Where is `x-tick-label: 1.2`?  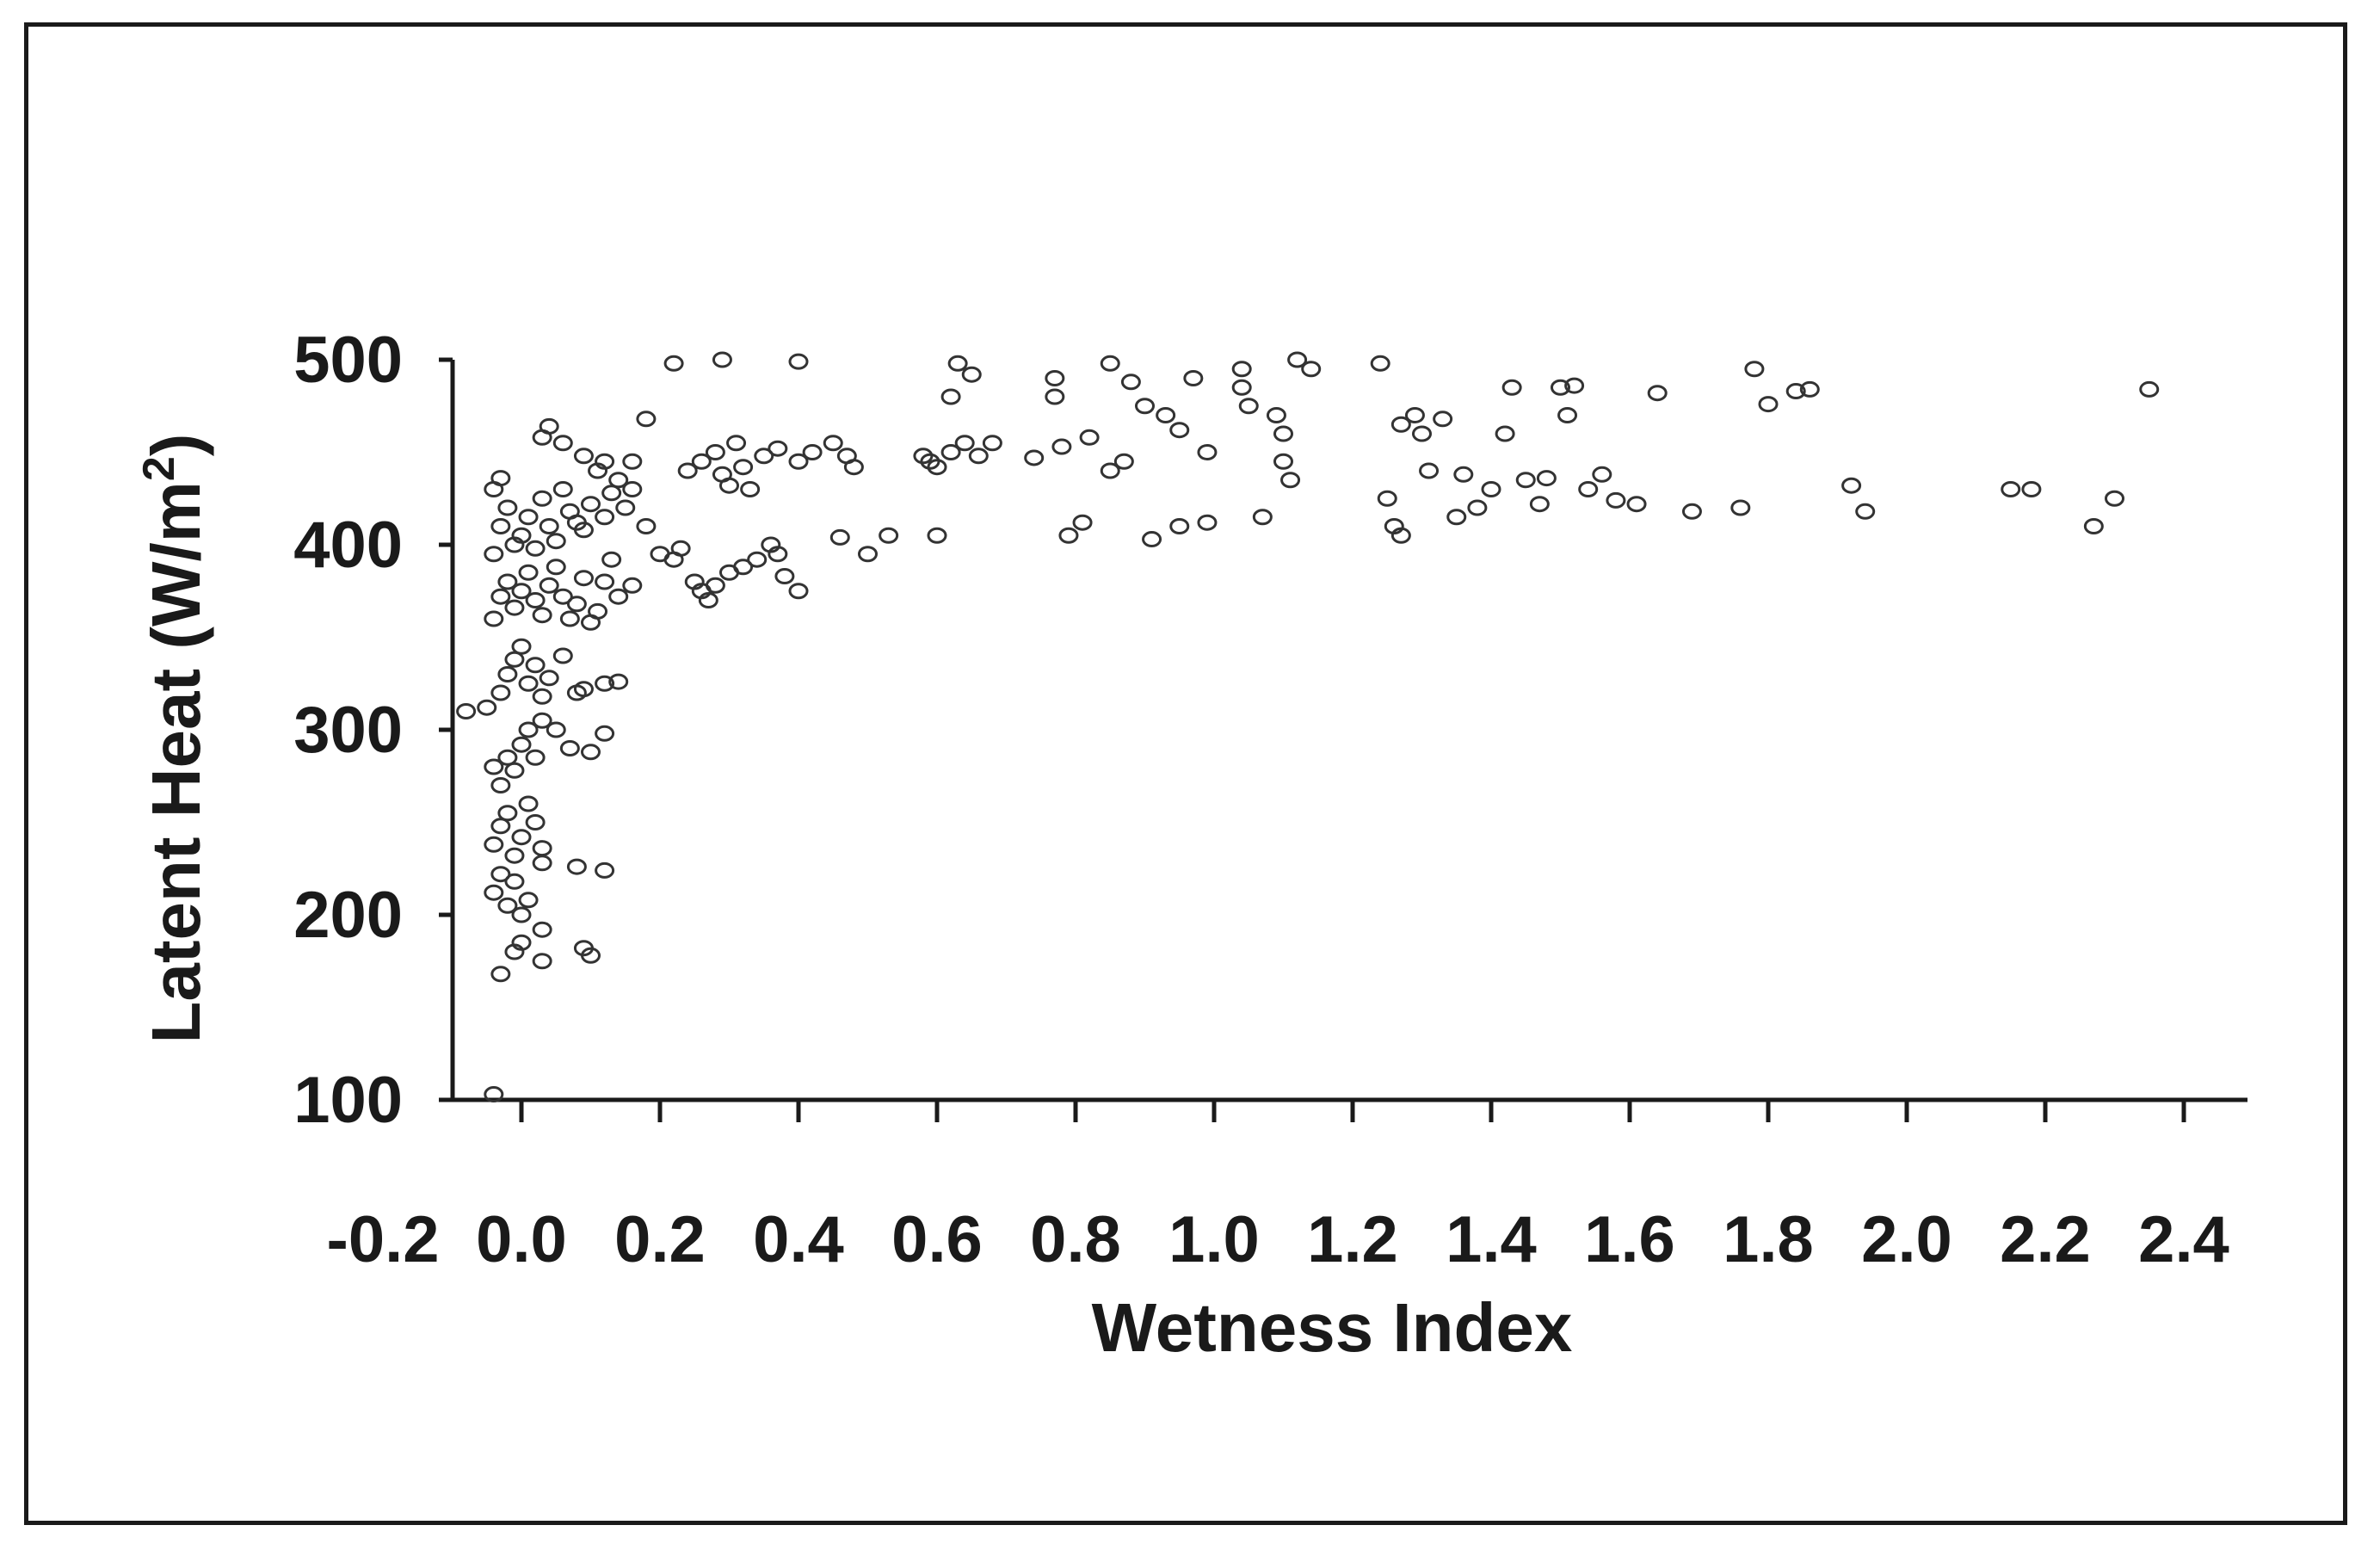 x-tick-label: 1.2 is located at coordinates (1353, 1239).